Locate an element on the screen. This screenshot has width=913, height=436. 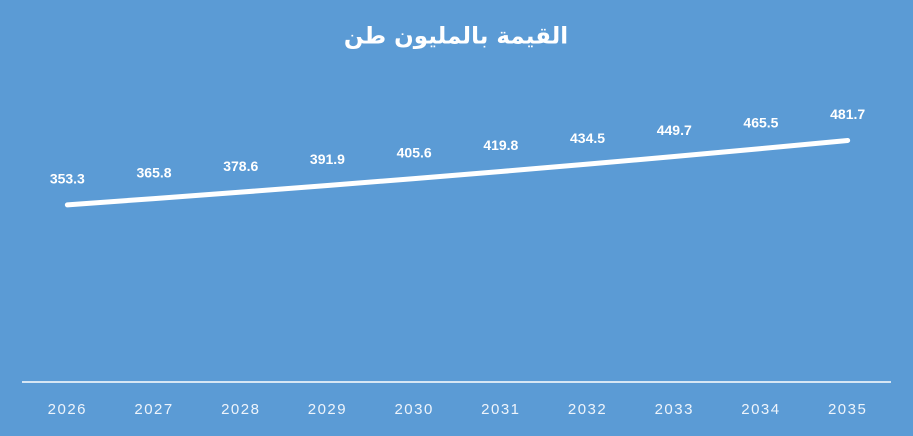
data-label: 465.5 is located at coordinates (760, 122).